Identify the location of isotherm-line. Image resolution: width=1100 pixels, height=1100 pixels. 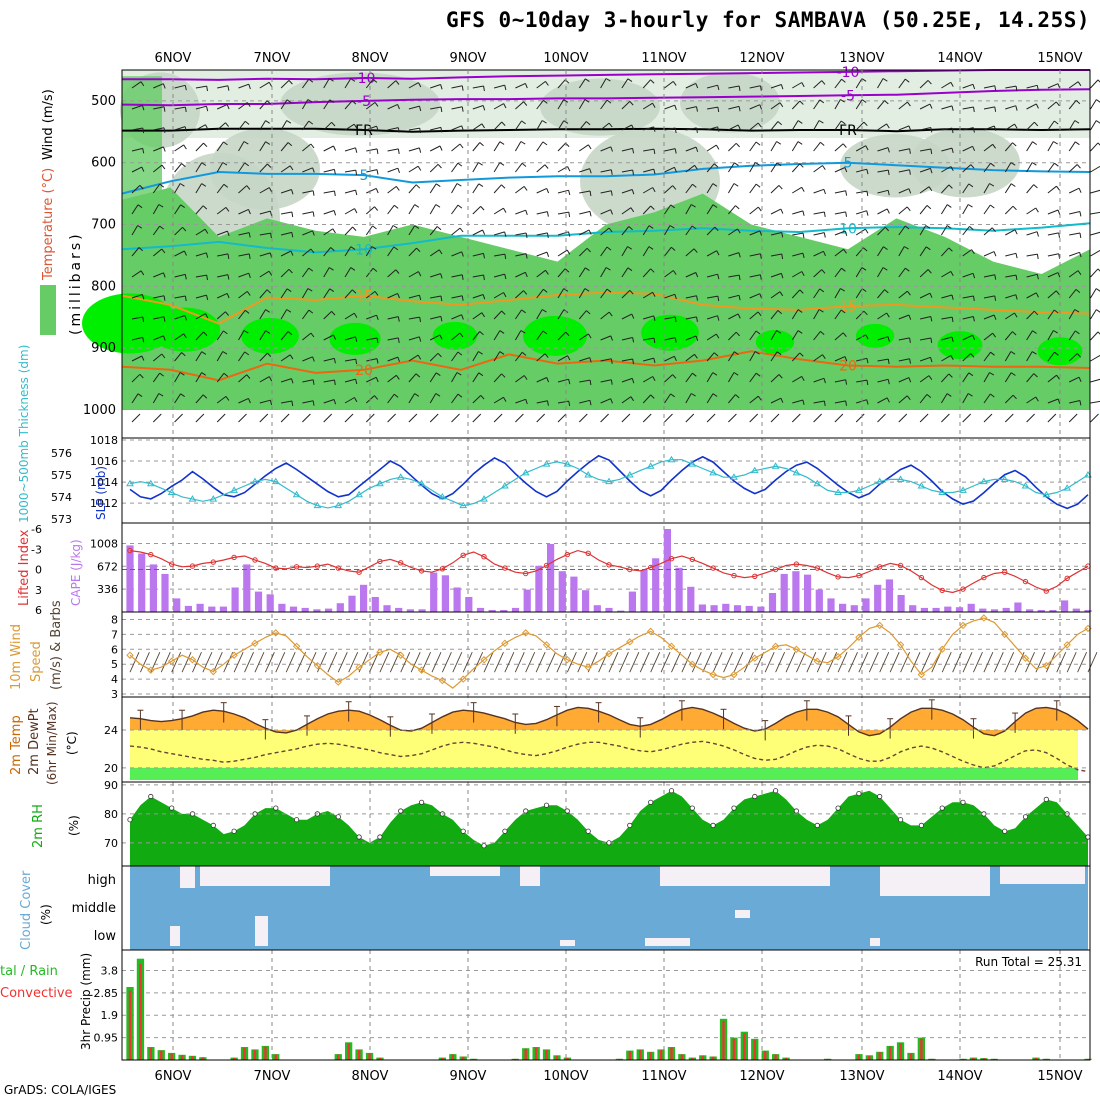
(606, 308).